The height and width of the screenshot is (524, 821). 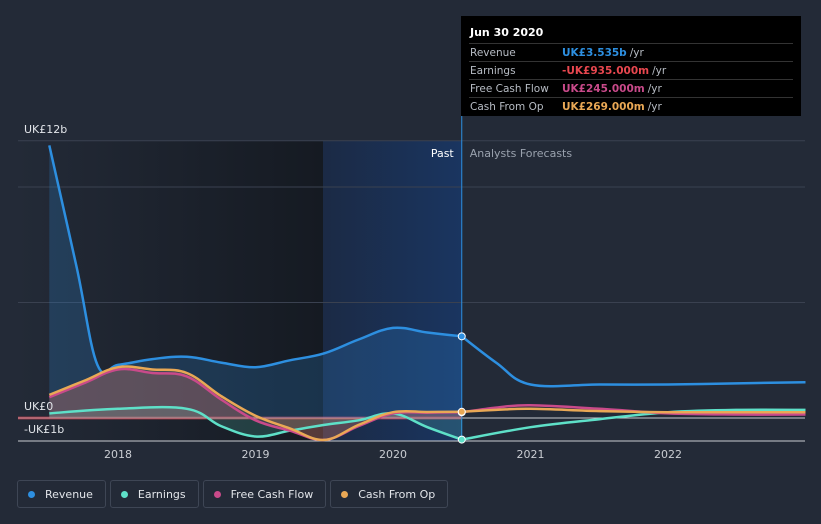 I want to click on past-label: Past, so click(x=443, y=153).